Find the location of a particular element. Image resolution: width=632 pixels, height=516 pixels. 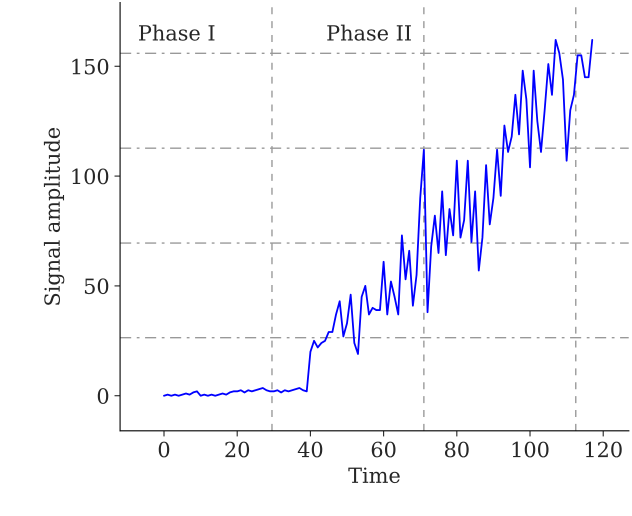

annotation: Phase I is located at coordinates (176, 32).